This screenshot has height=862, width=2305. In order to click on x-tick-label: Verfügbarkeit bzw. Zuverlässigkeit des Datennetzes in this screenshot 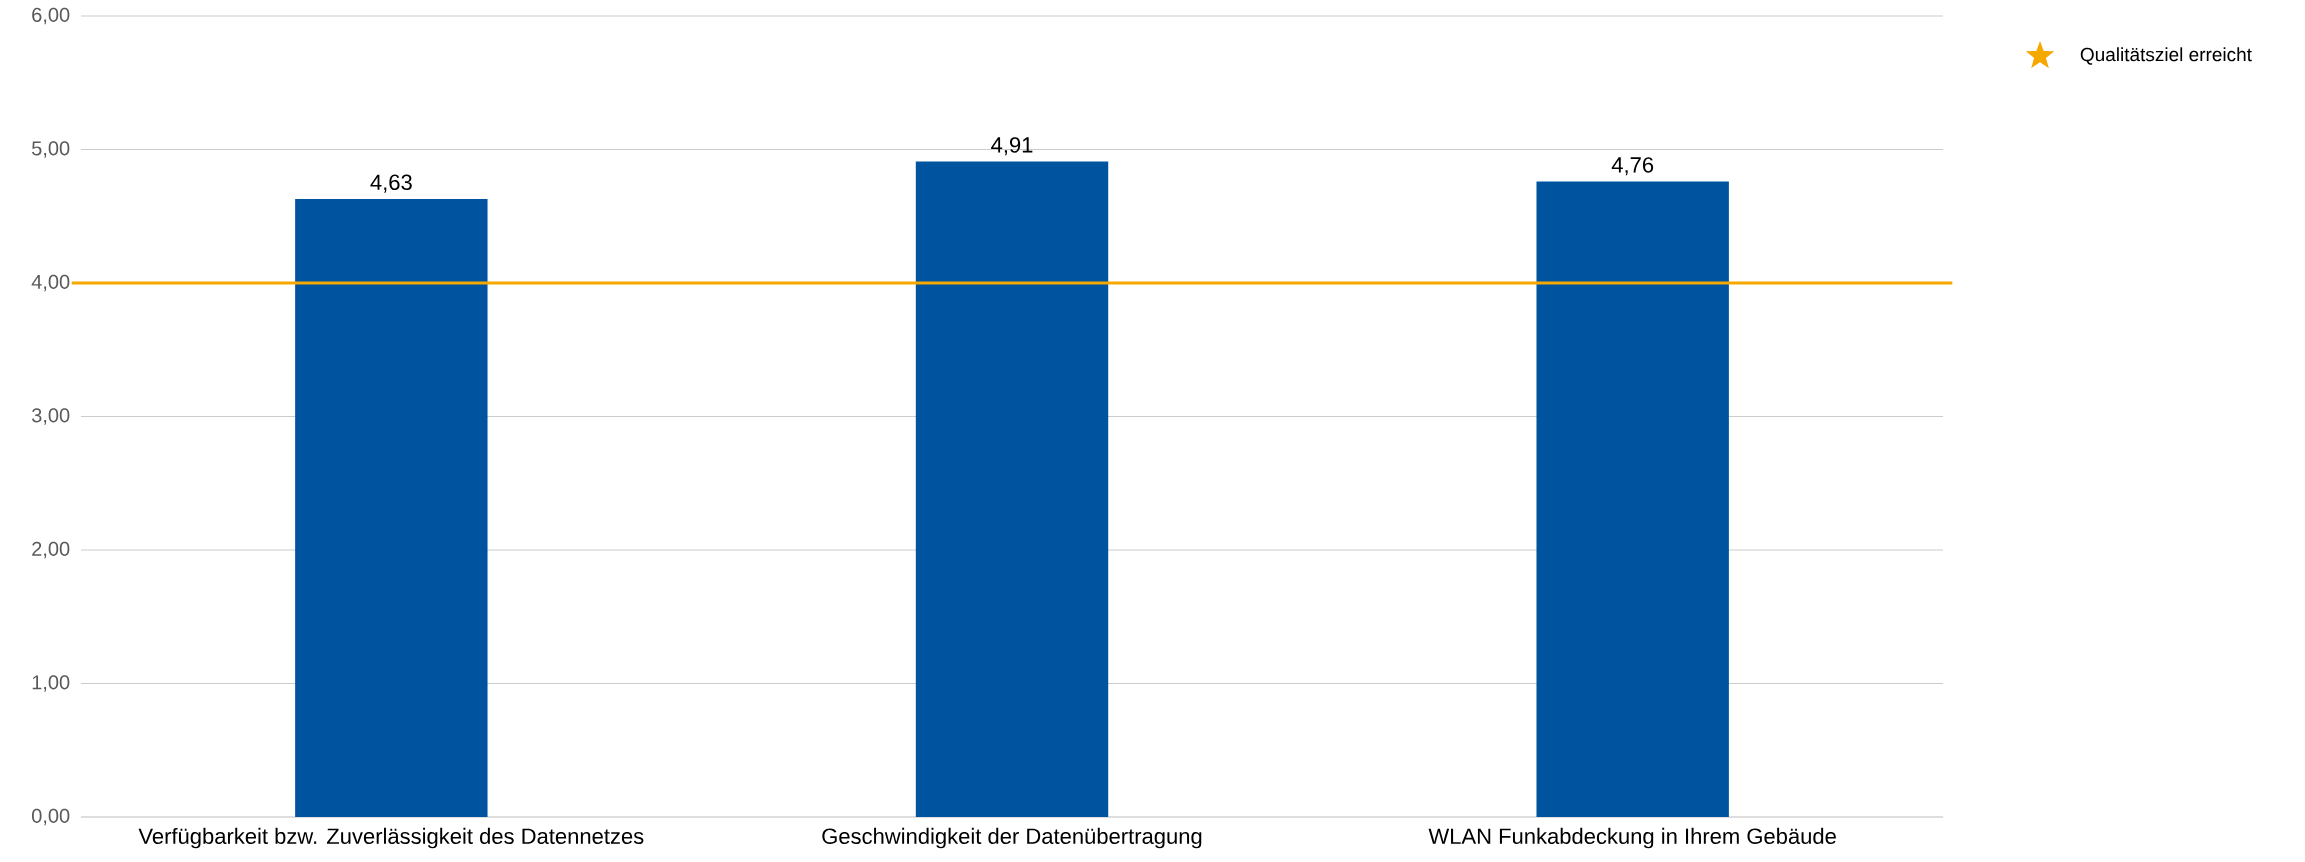, I will do `click(391, 838)`.